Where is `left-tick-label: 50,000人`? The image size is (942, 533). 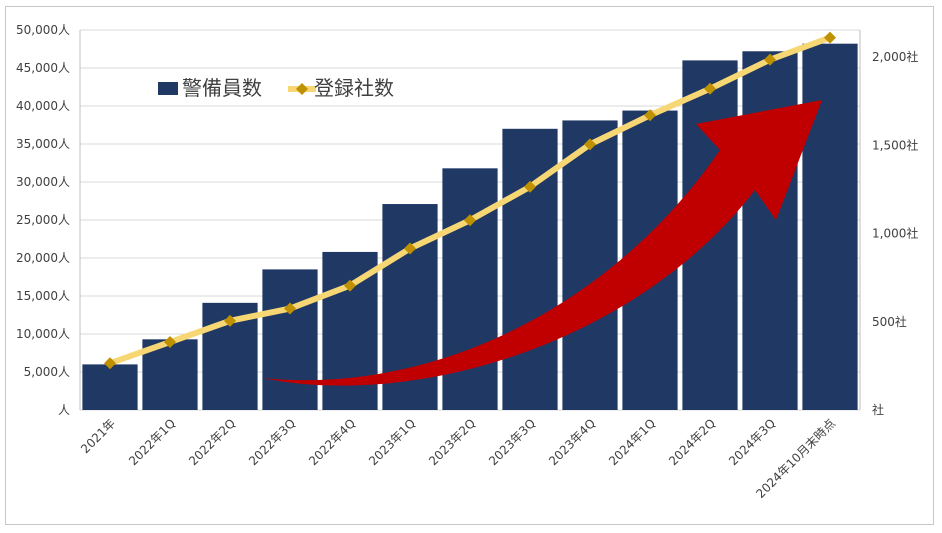
left-tick-label: 50,000人 is located at coordinates (43, 30).